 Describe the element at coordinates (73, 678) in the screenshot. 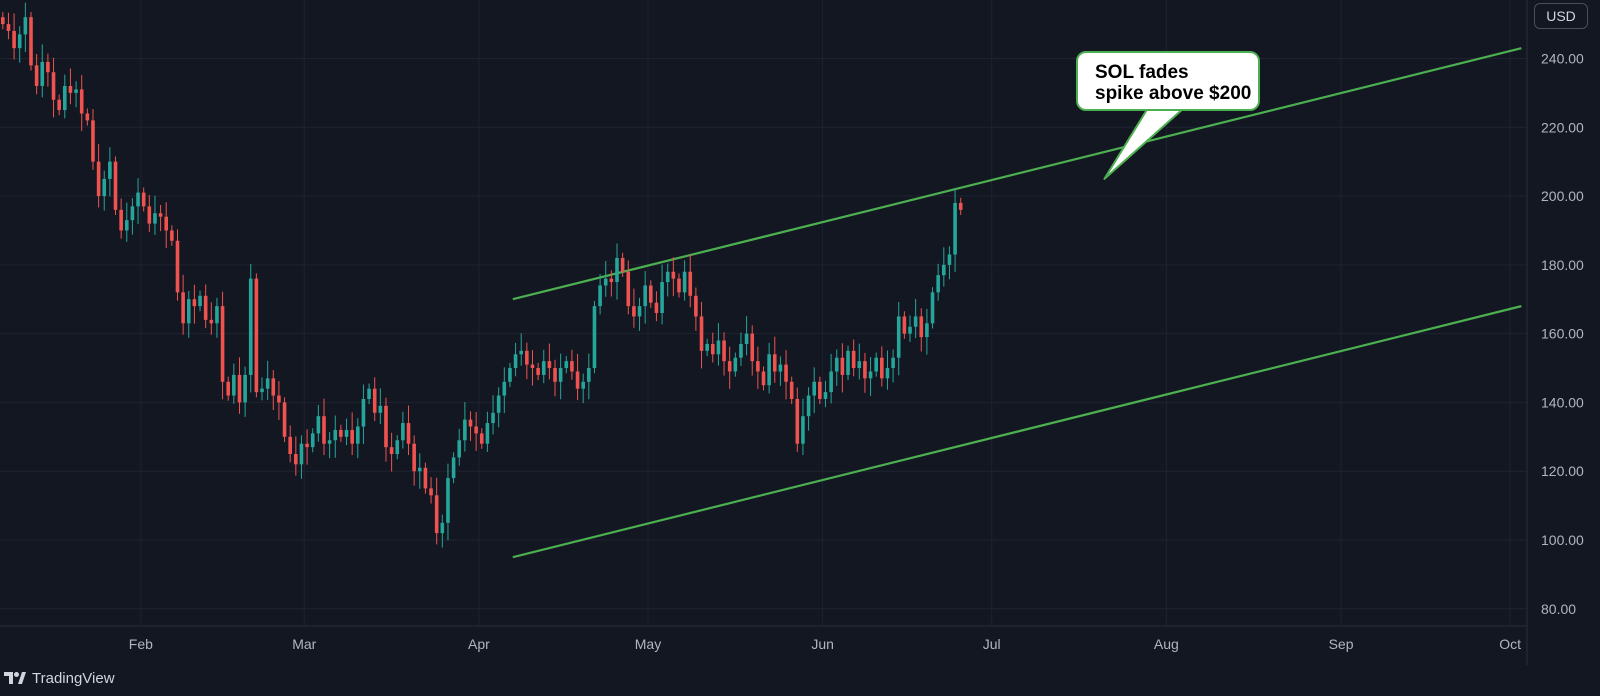

I see `tradingview-brand: TradingView` at that location.